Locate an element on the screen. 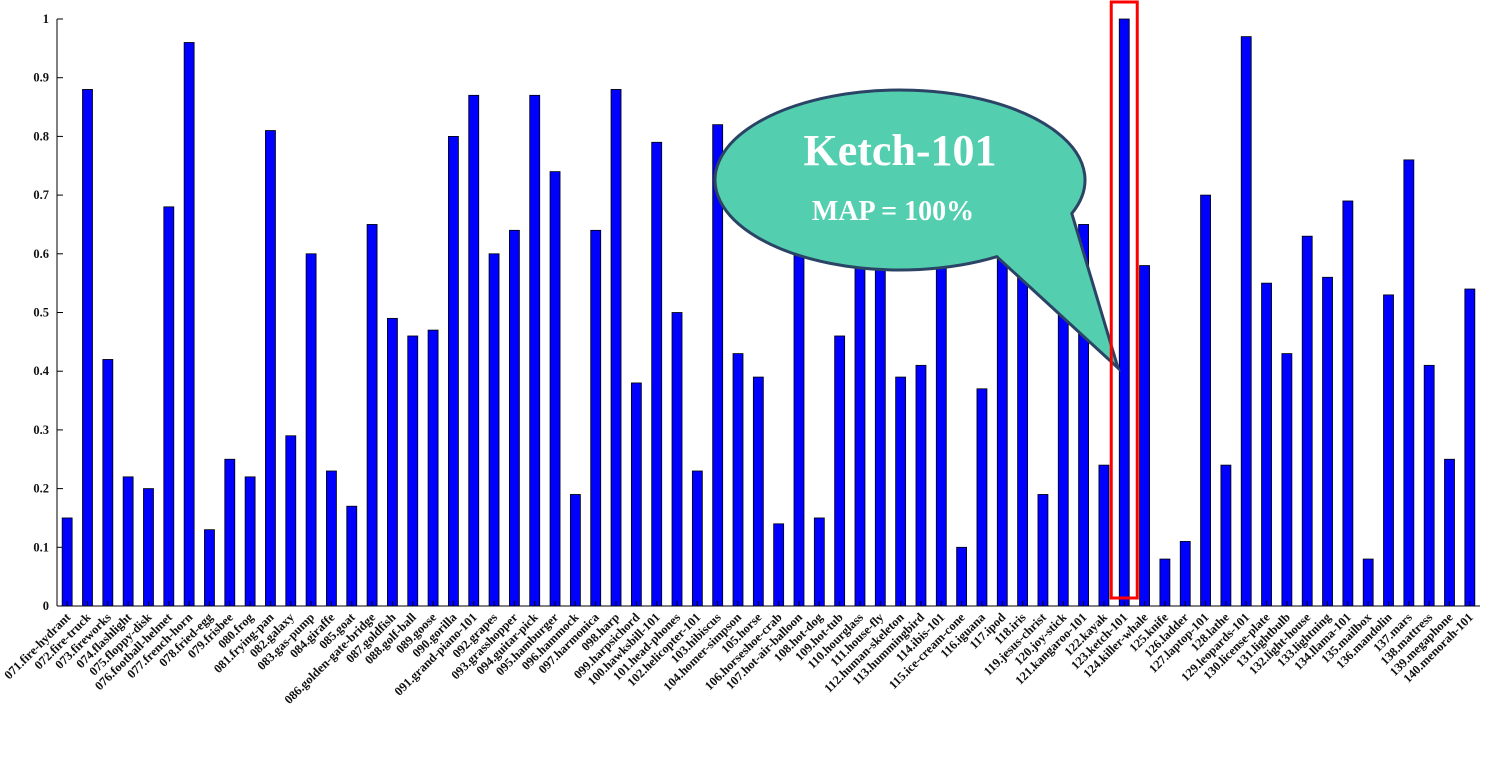 Image resolution: width=1500 pixels, height=758 pixels. bar-081.frying-pan is located at coordinates (270, 368).